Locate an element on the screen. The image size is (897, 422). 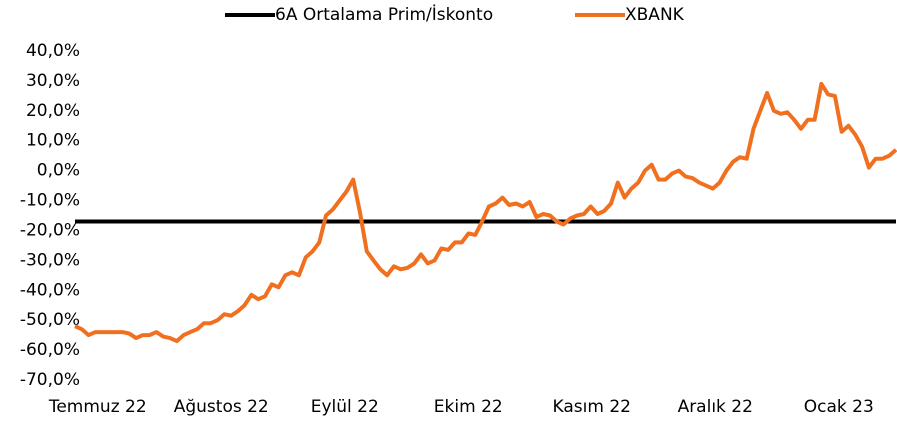
x-tick-label: Ocak 23 is located at coordinates (839, 407).